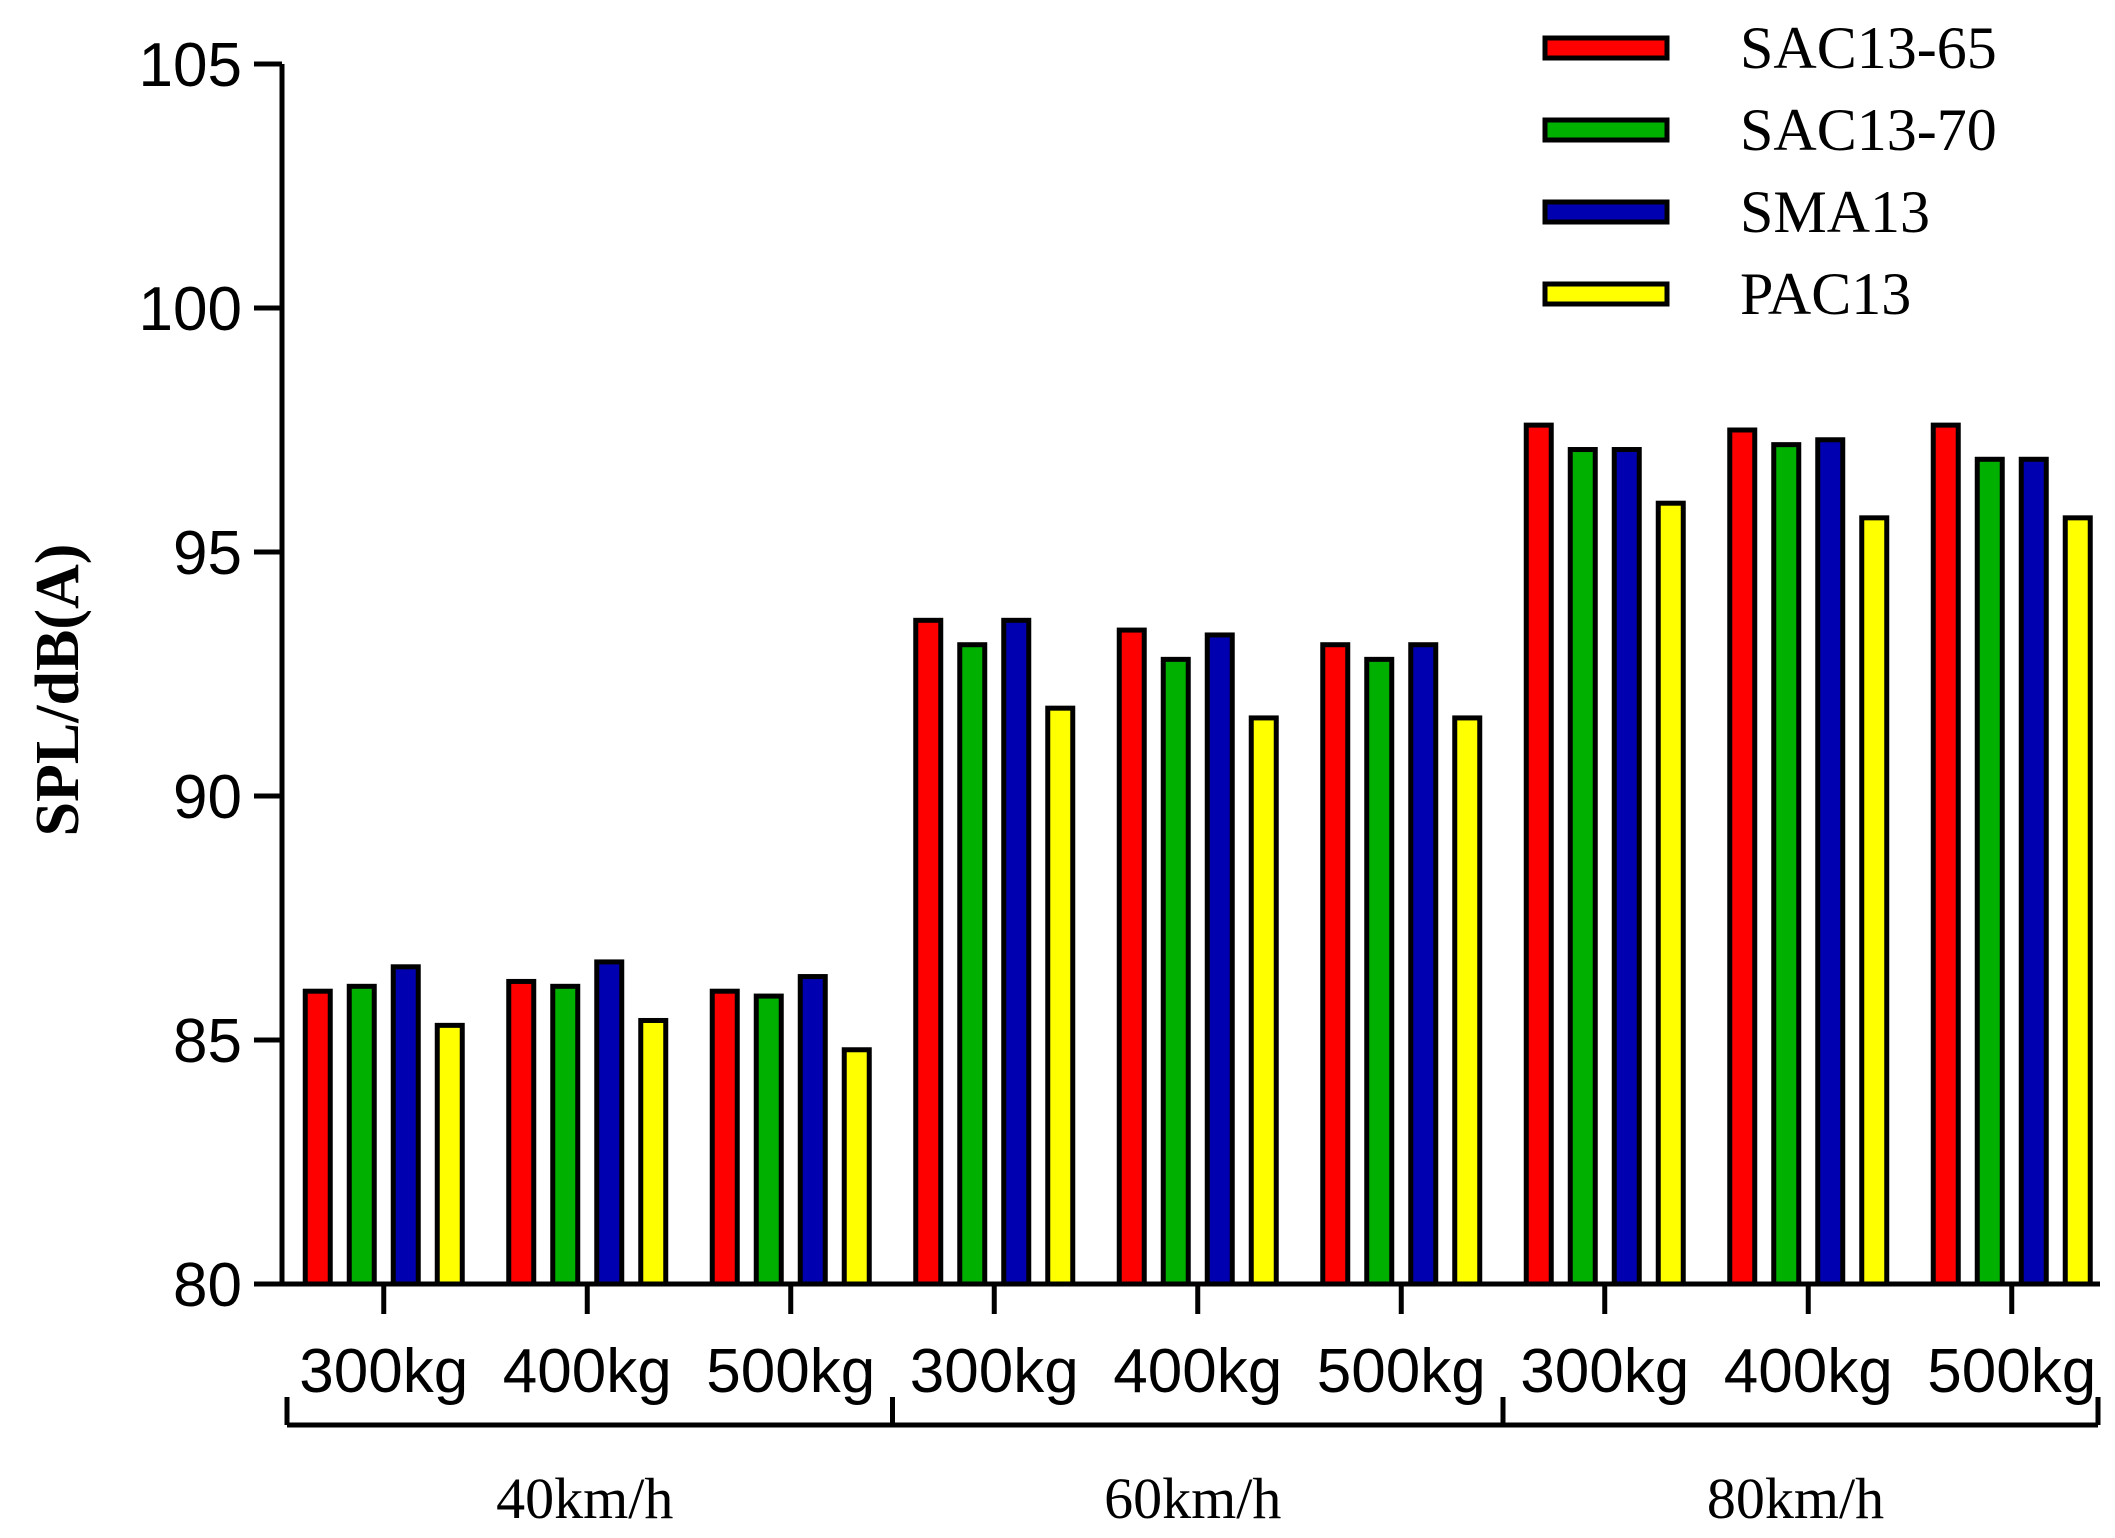 The height and width of the screenshot is (1538, 2115). What do you see at coordinates (190, 309) in the screenshot?
I see `y-tick-label: 100` at bounding box center [190, 309].